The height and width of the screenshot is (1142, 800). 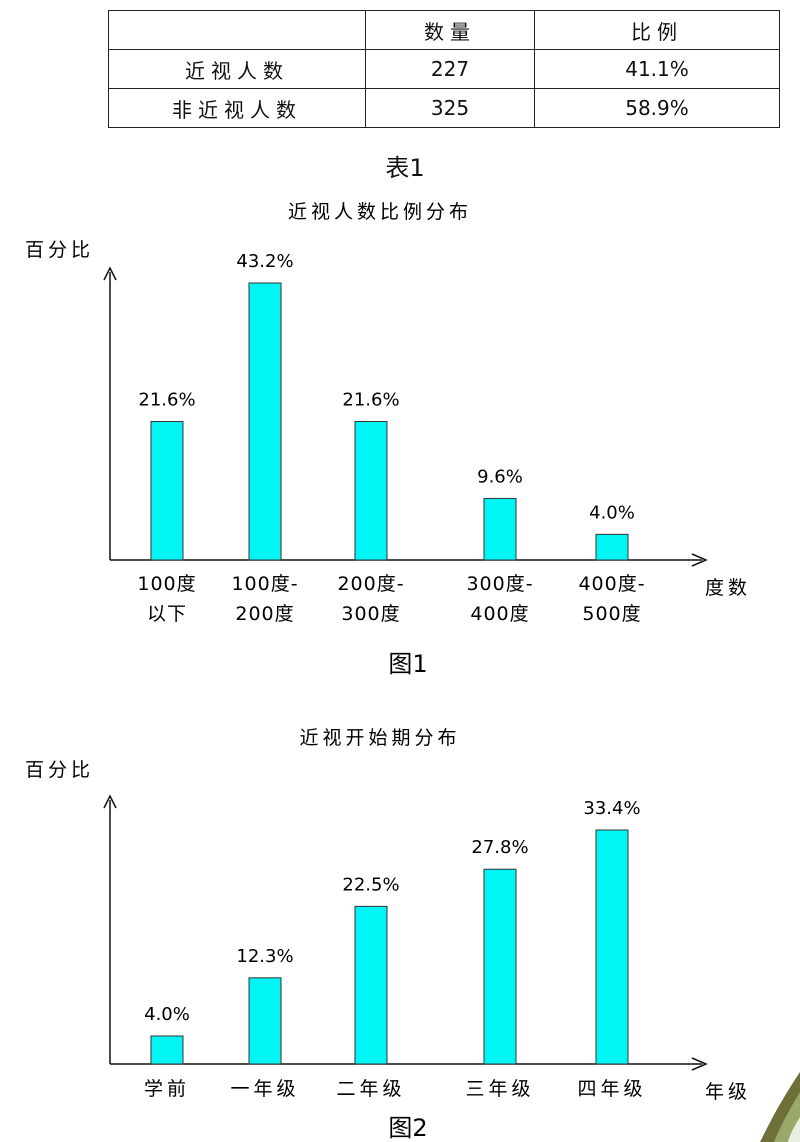 I want to click on chart-title: 近视人数比例分布, so click(x=380, y=212).